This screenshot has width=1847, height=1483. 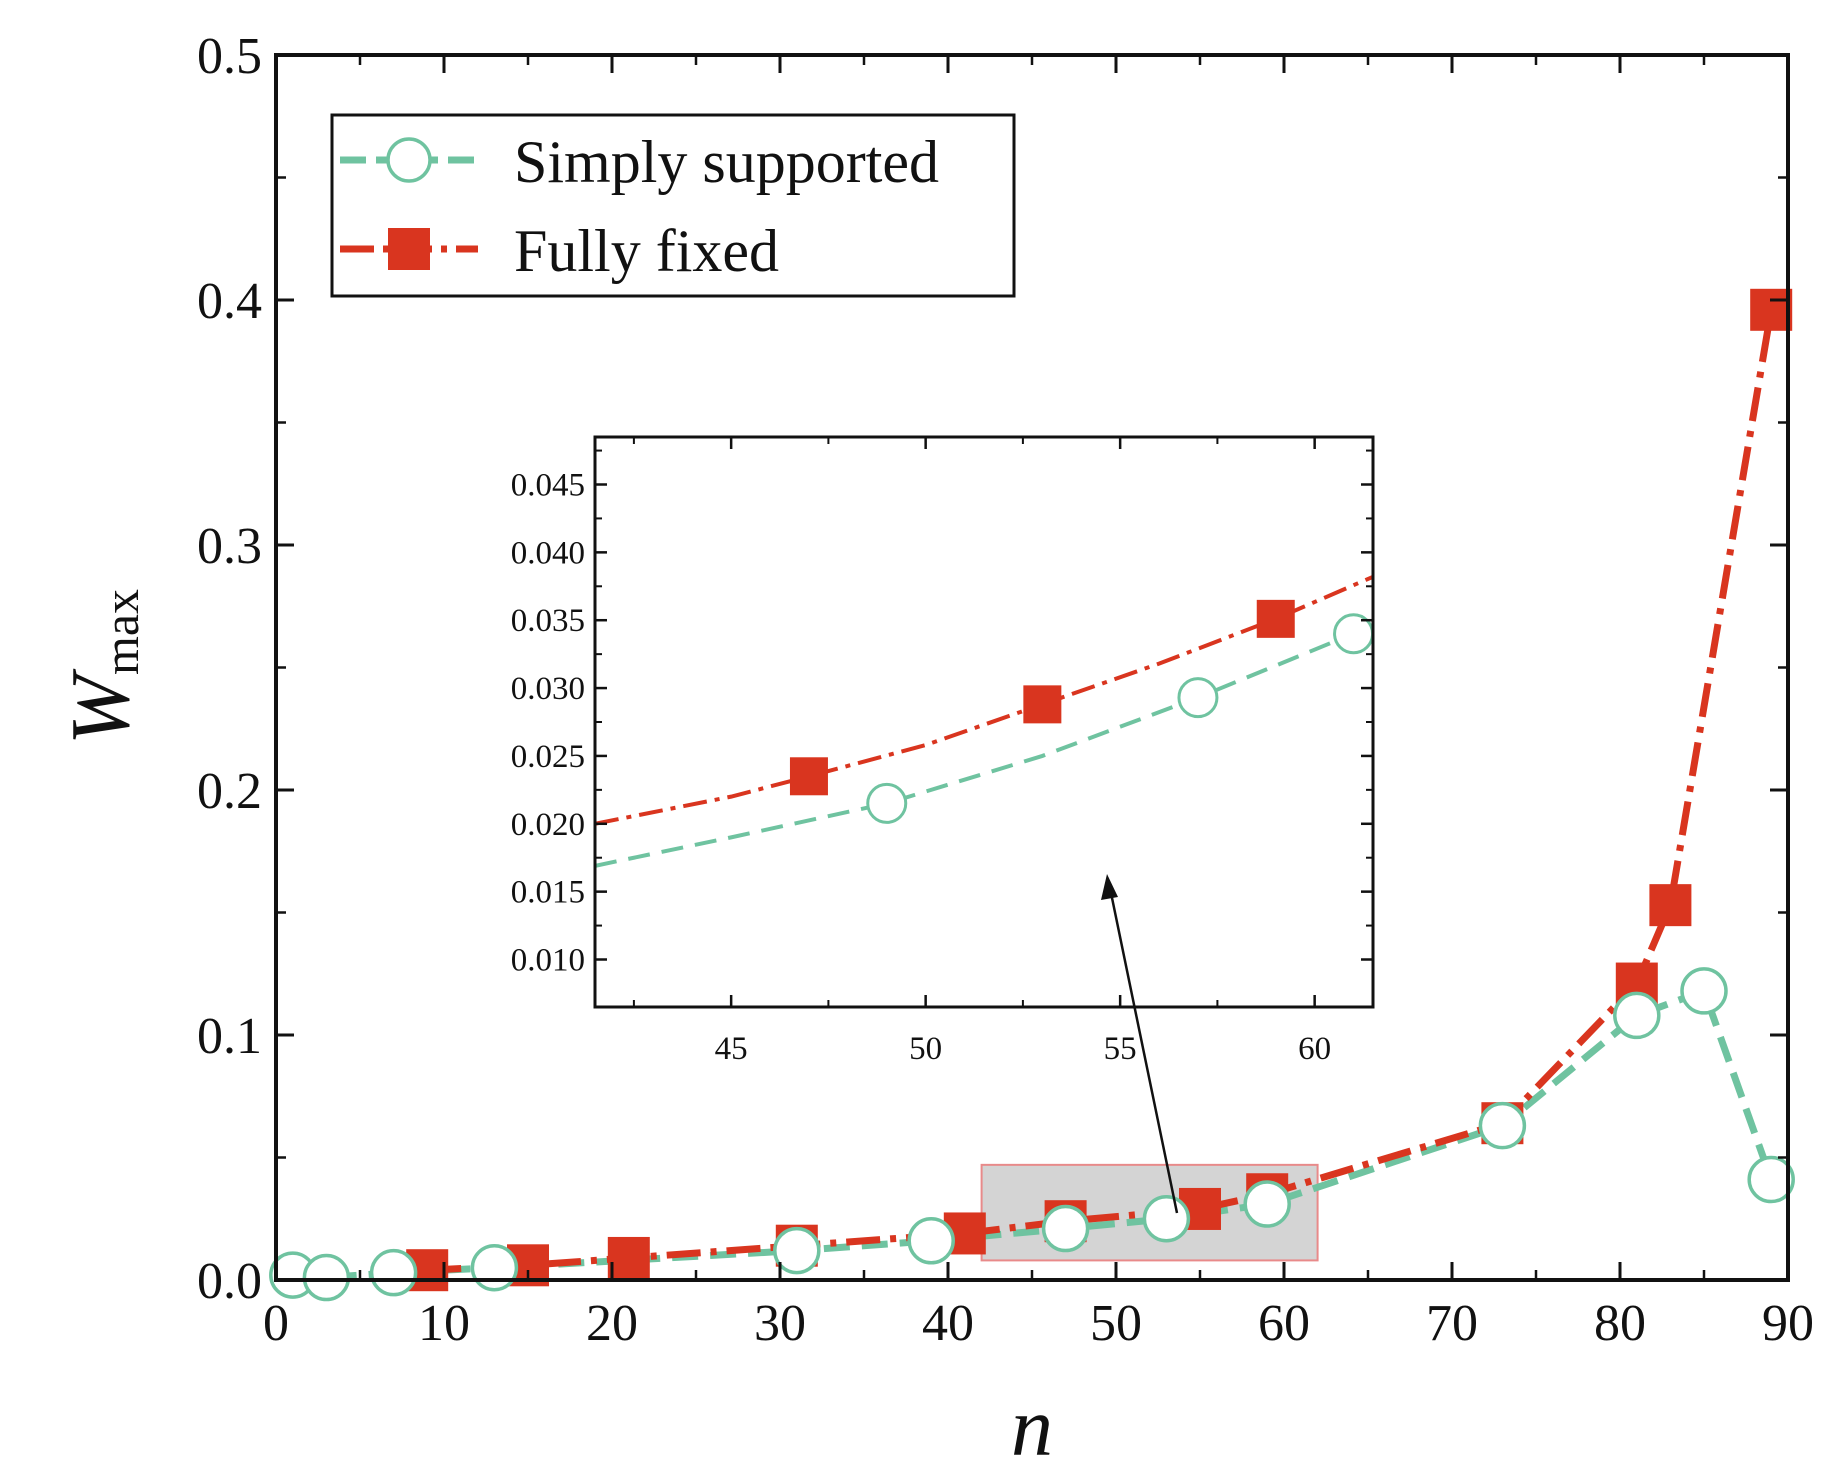 What do you see at coordinates (276, 1323) in the screenshot?
I see `x-tick-label: 0` at bounding box center [276, 1323].